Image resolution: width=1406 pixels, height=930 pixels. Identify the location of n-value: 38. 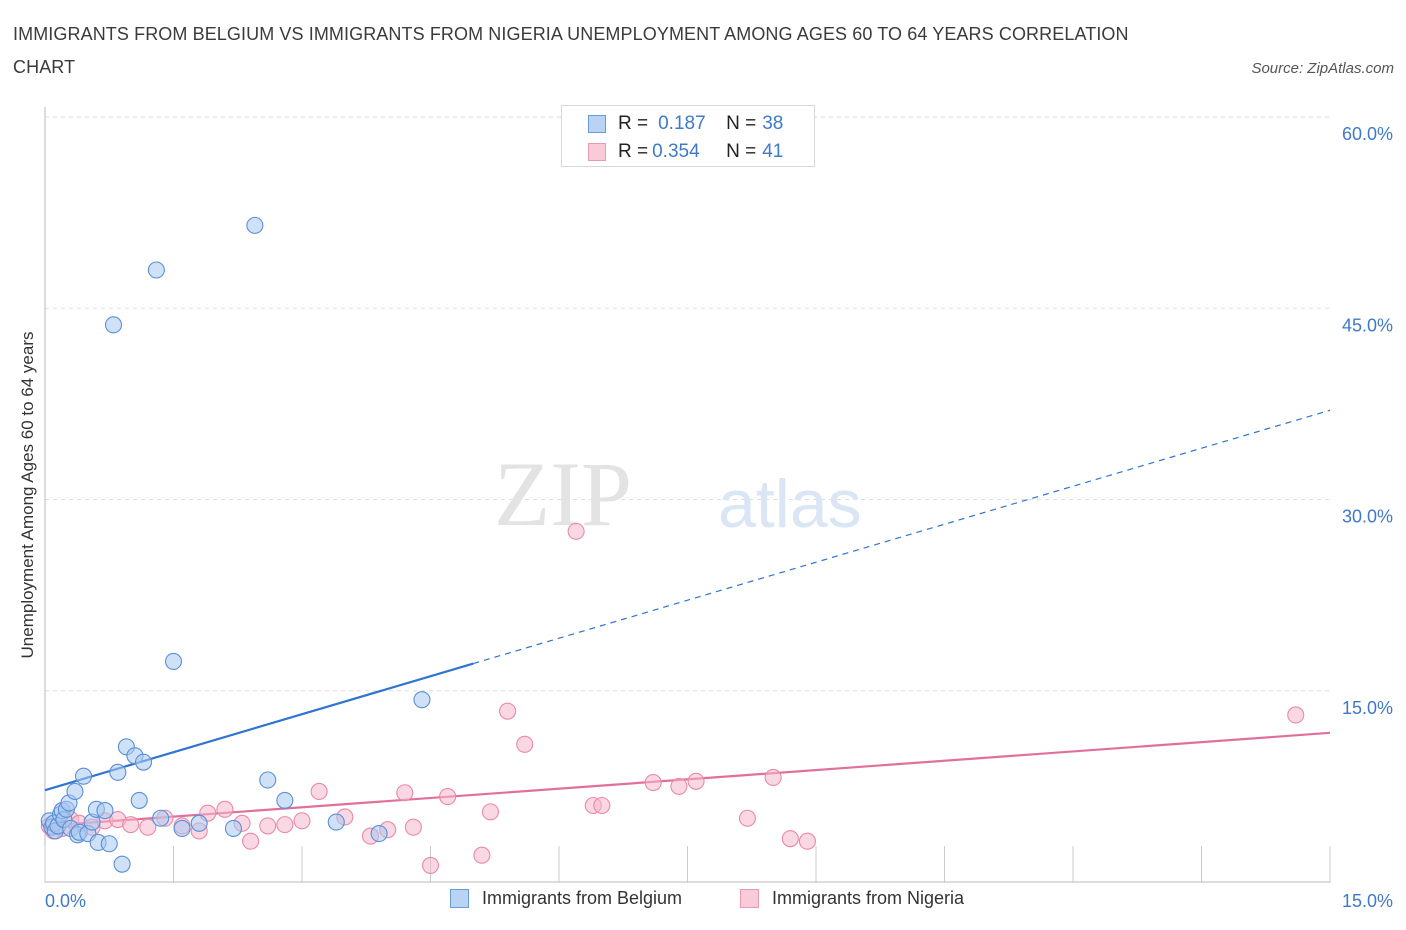
(773, 123).